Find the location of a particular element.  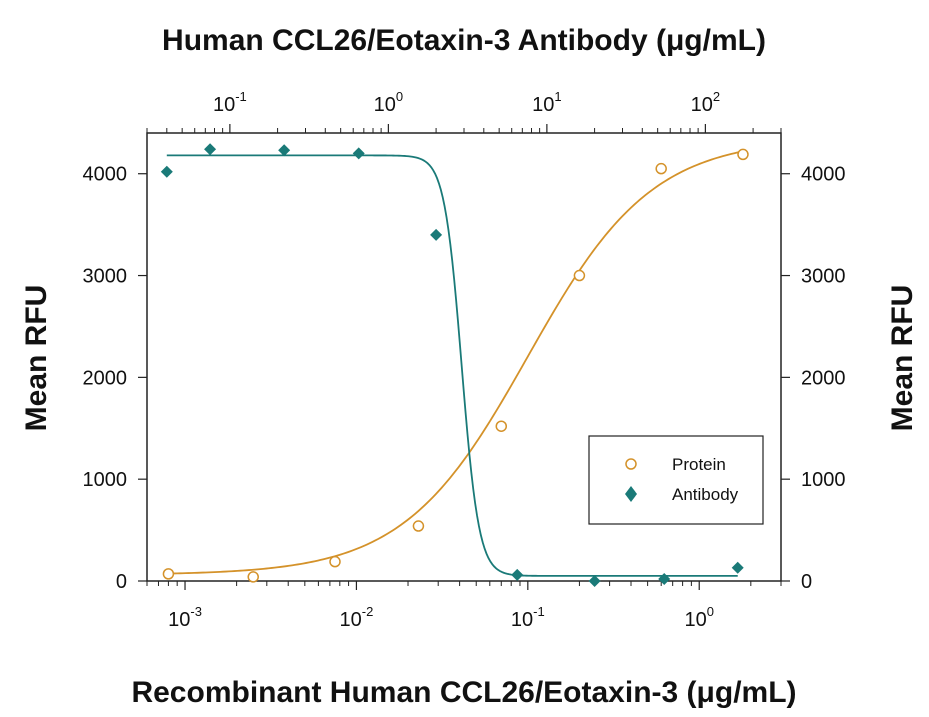

x-tick-label: 10⁻¹ is located at coordinates (528, 617).